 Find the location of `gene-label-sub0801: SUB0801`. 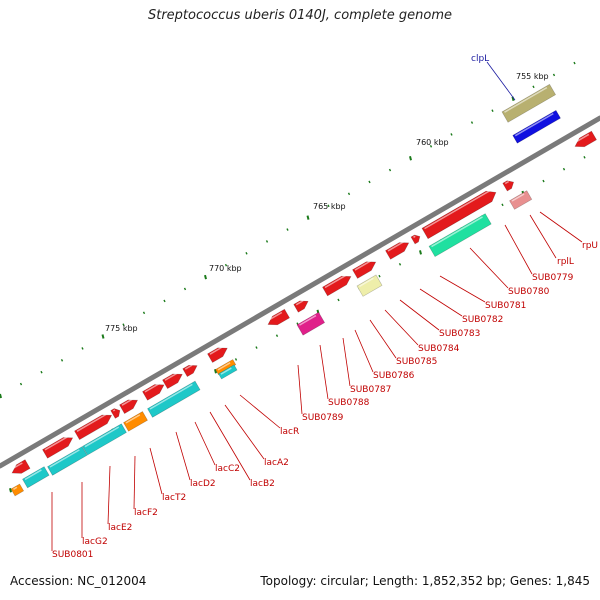

gene-label-sub0801: SUB0801 is located at coordinates (72, 555).